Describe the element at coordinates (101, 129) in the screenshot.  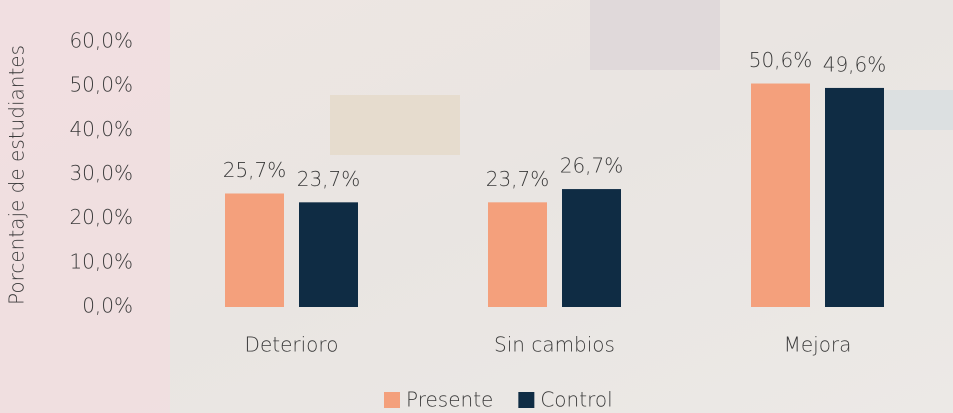
I see `y-tick-label: 40,0%` at that location.